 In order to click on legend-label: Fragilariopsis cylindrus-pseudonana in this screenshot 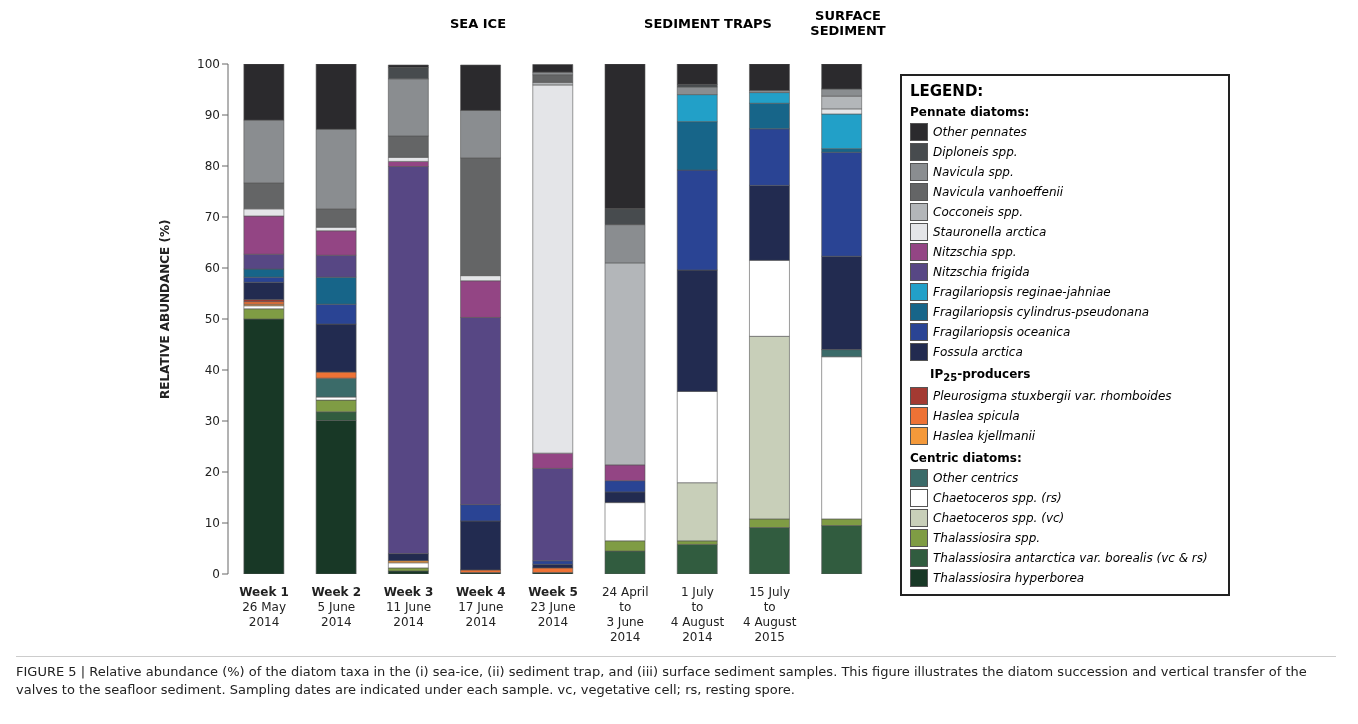, I will do `click(1041, 312)`.